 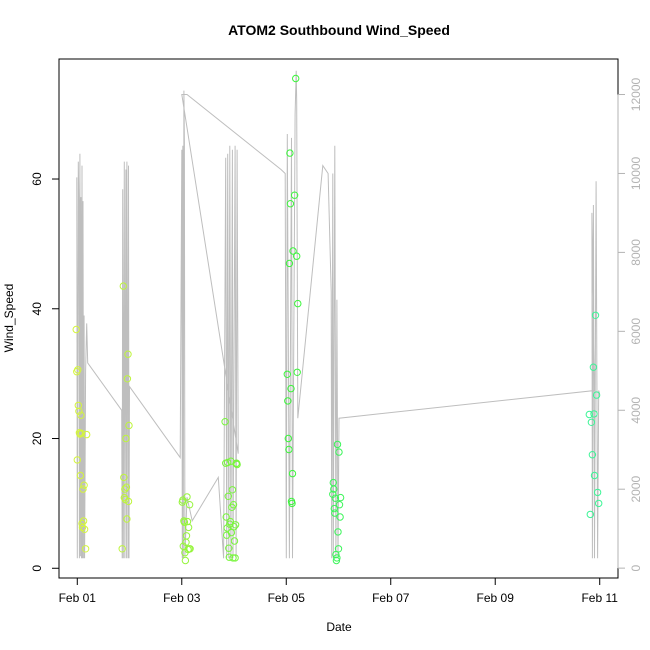 I want to click on x-tick-label: Feb 05, so click(x=287, y=598).